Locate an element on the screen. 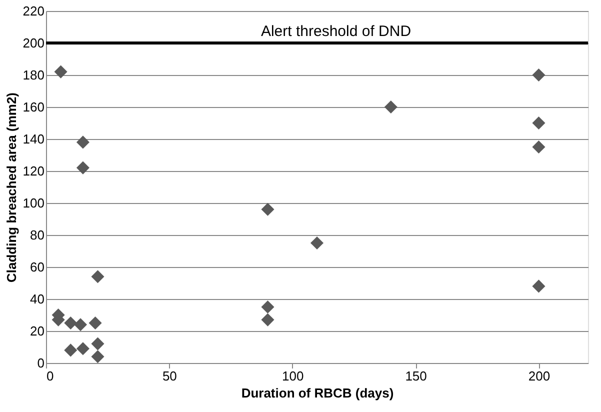 The image size is (601, 412). y-axis-title: Cladding breached area (mm2) is located at coordinates (11, 187).